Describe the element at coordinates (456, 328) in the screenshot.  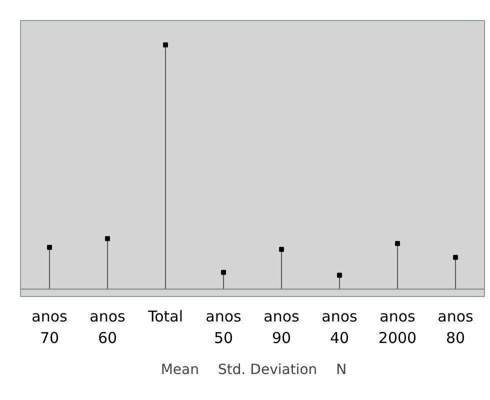
I see `x-tick-label: anos 80` at that location.